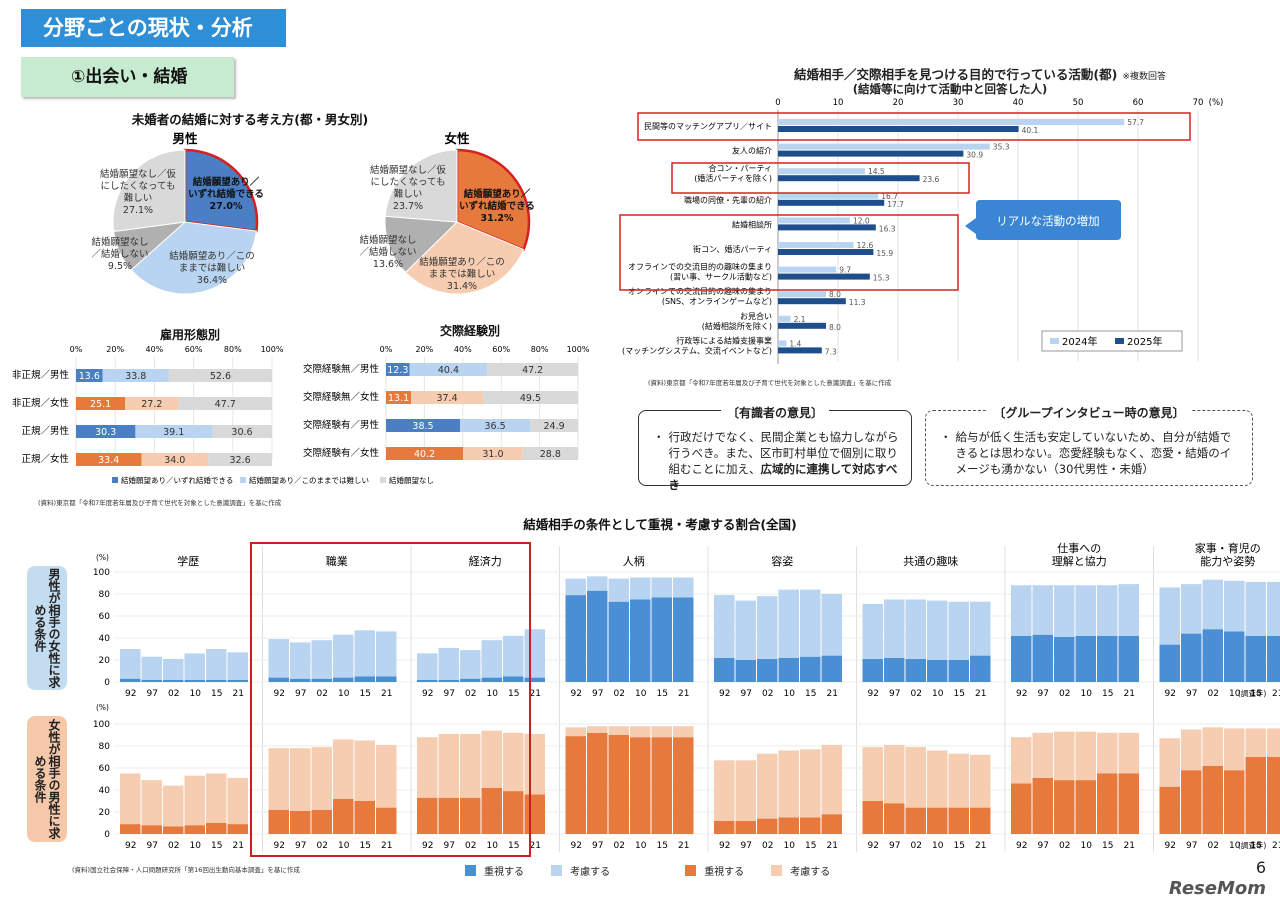  I want to click on category-label: 民間等のマッチングアプリ／サイト, so click(708, 126).